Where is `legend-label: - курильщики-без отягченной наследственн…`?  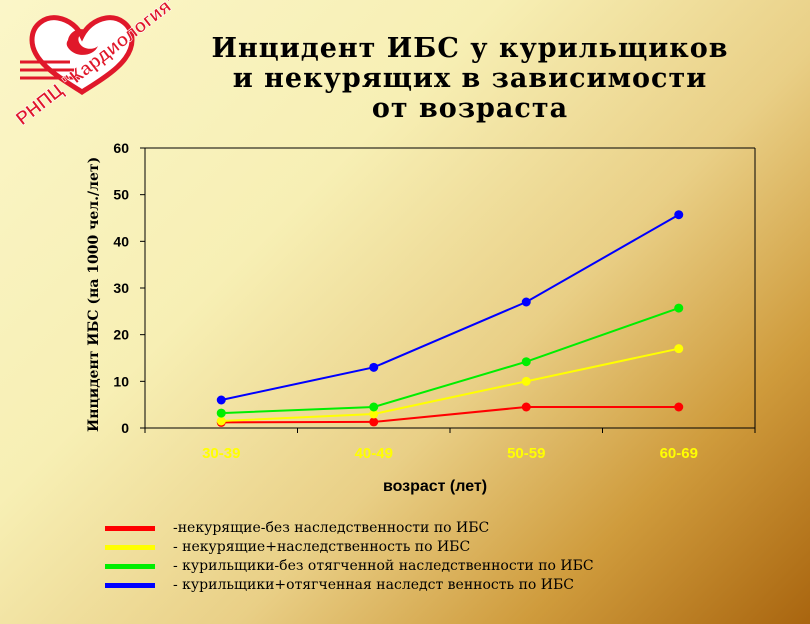 legend-label: - курильщики-без отягченной наследственн… is located at coordinates (383, 566).